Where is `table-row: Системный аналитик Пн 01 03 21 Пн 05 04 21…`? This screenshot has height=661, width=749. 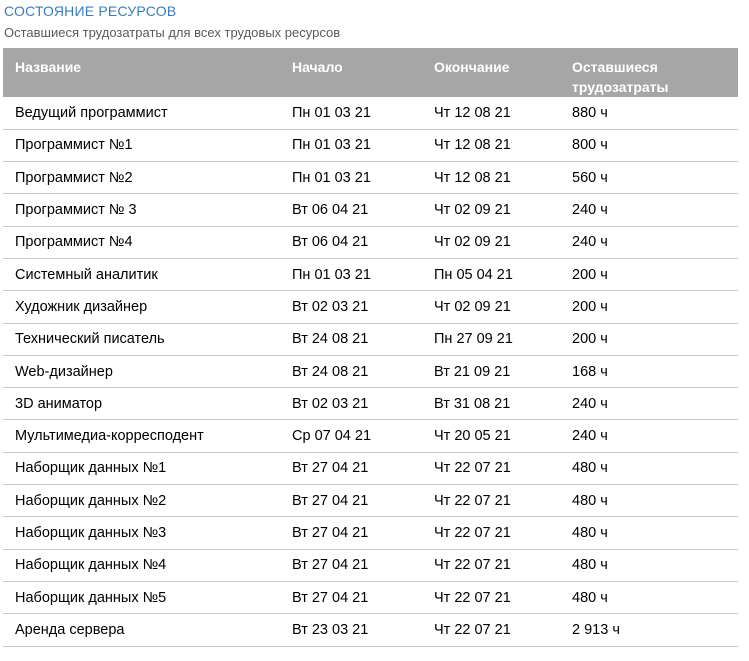 table-row: Системный аналитик Пн 01 03 21 Пн 05 04 21… is located at coordinates (370, 275).